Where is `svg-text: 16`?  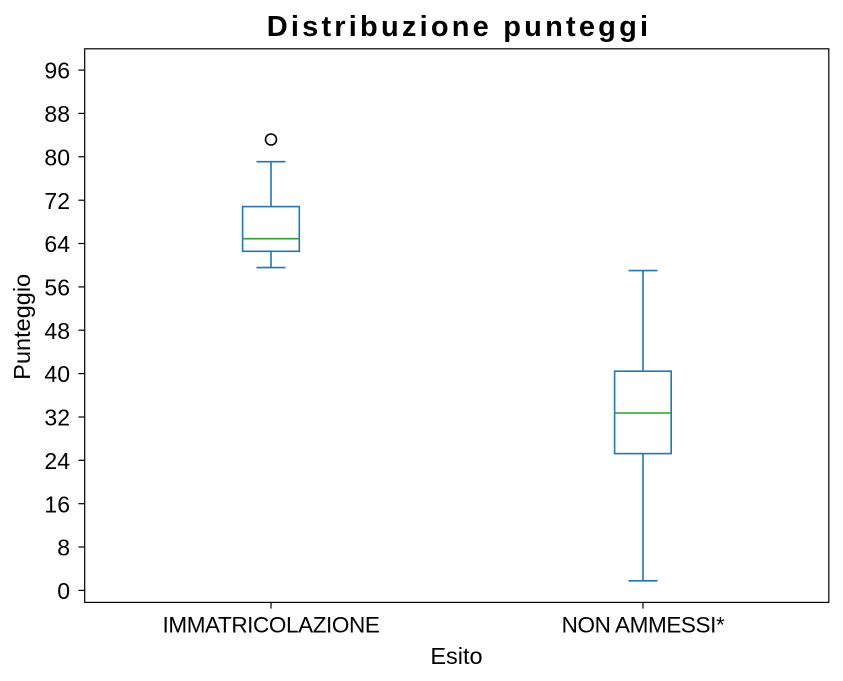 svg-text: 16 is located at coordinates (57, 504).